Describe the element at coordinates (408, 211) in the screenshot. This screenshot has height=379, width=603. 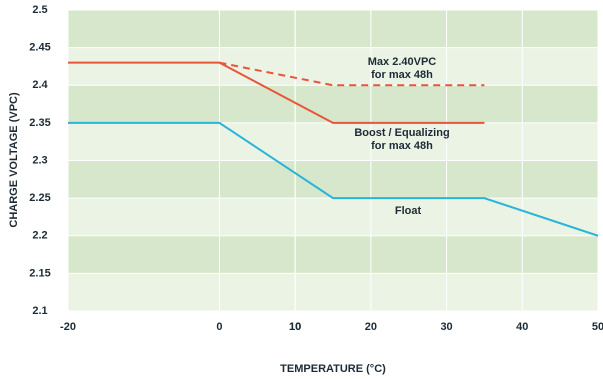
I see `annotation: Float` at that location.